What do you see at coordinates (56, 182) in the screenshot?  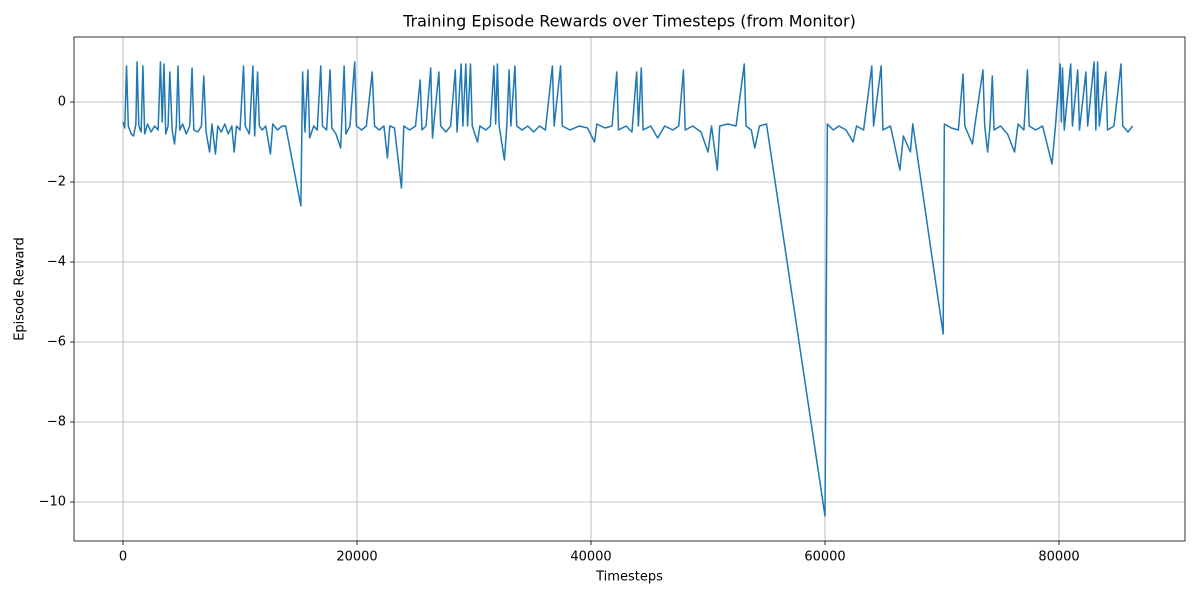 I see `y-tick-label: −2` at bounding box center [56, 182].